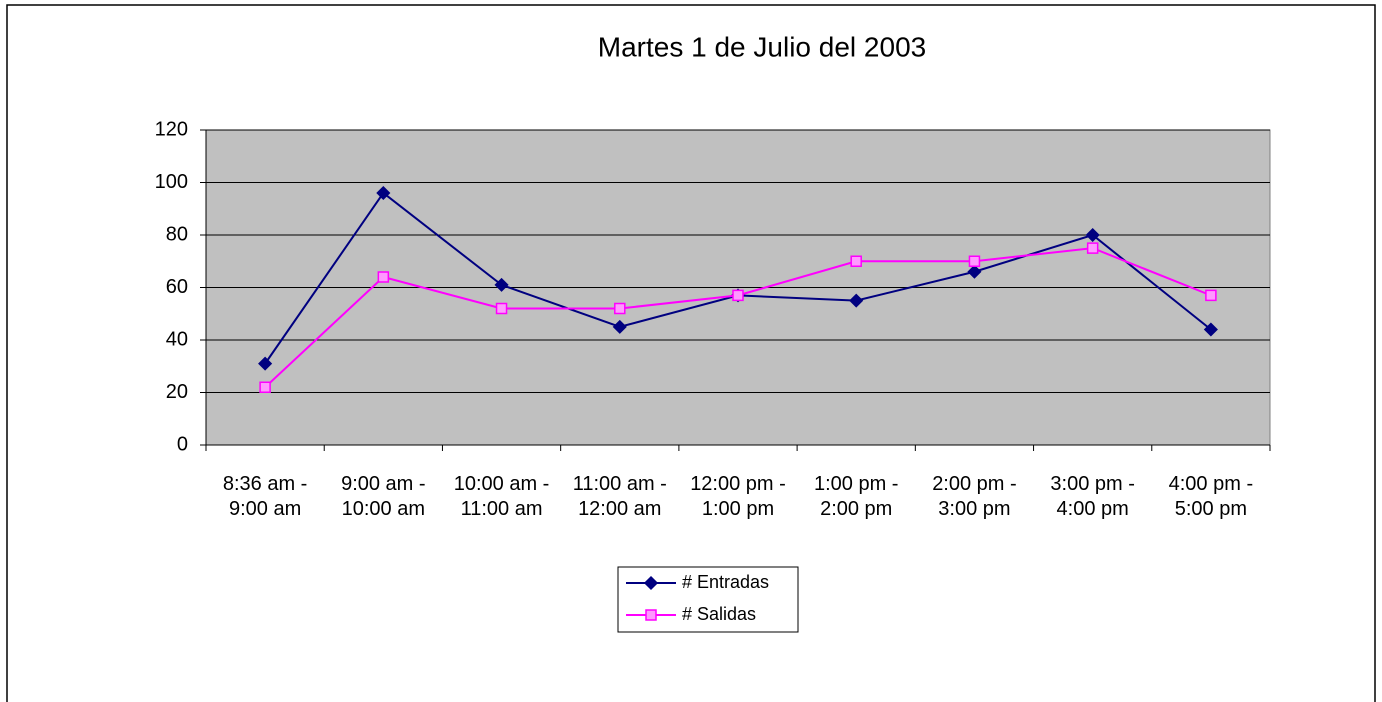 The height and width of the screenshot is (702, 1382). I want to click on y-tick-label: 40, so click(177, 339).